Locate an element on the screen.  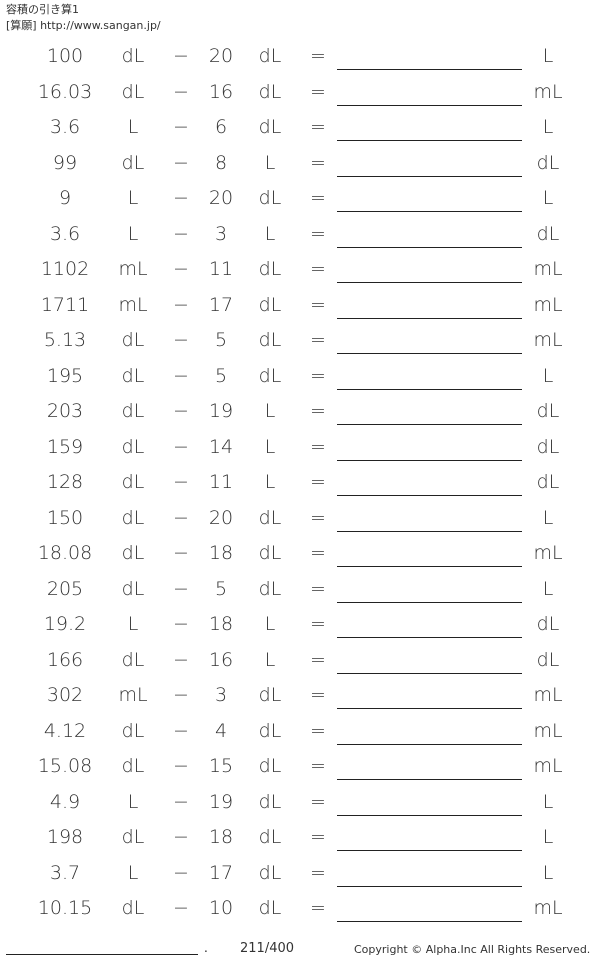
operand-b: 3 is located at coordinates (221, 695).